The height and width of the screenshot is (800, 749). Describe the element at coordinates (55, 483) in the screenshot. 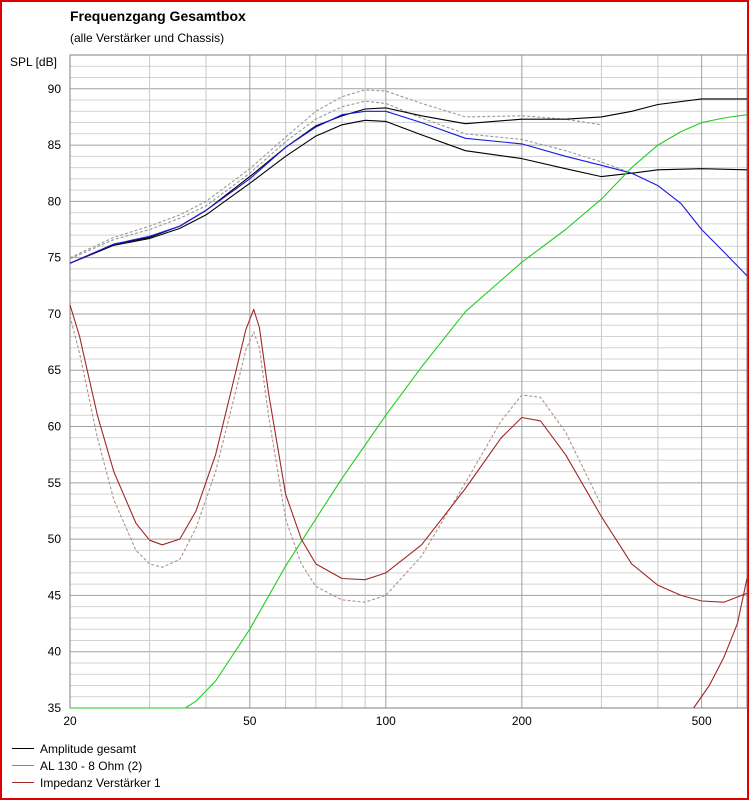

I see `y-tick-label: 55` at that location.